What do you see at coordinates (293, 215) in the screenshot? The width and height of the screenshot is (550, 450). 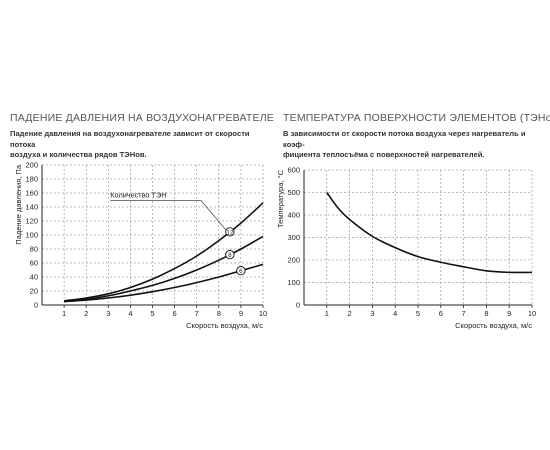 I see `y-tick-label: 400` at bounding box center [293, 215].